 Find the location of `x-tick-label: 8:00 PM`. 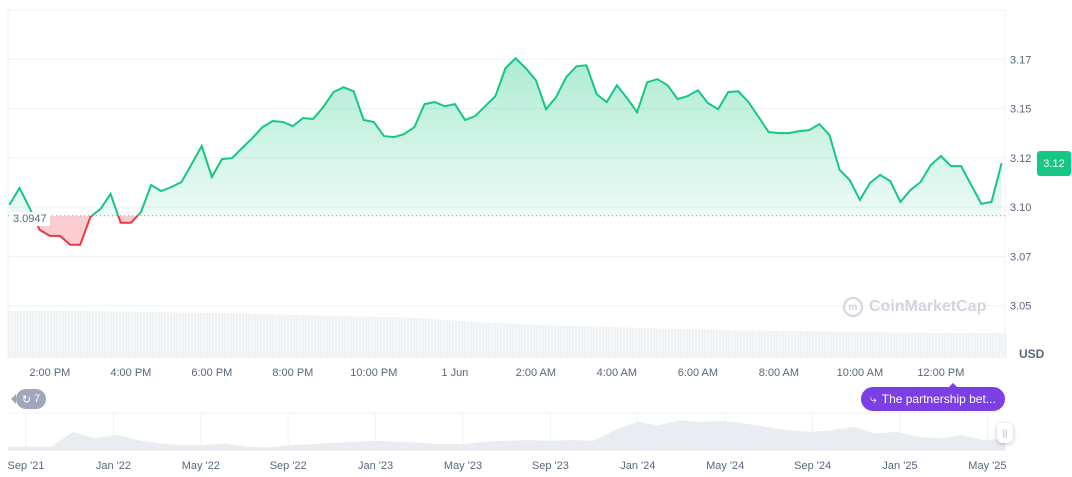

x-tick-label: 8:00 PM is located at coordinates (292, 373).